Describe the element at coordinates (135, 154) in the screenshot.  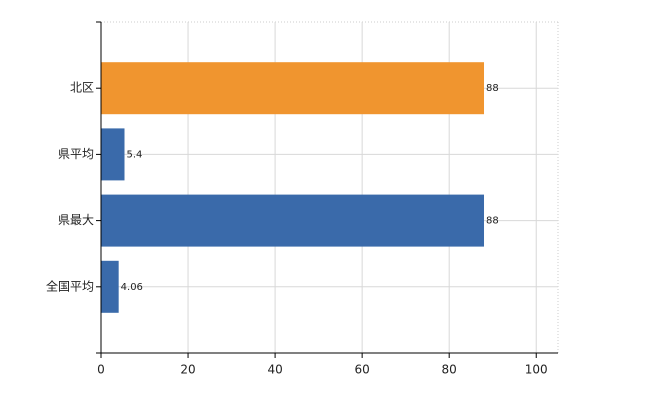
I see `value-label: 5.4` at that location.